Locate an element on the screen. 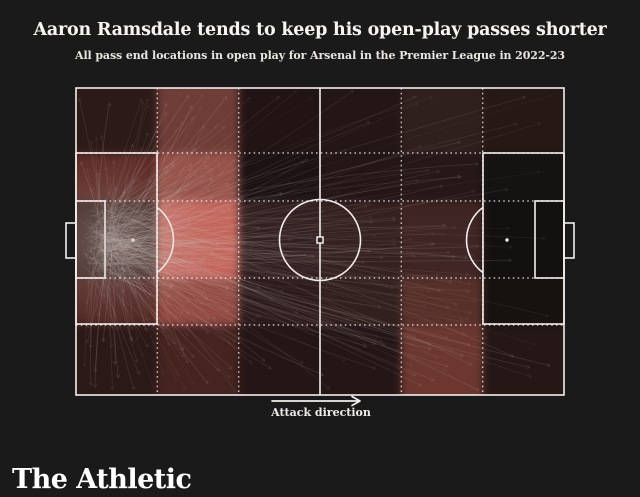  attack-direction-arrow-icon is located at coordinates (316, 401).